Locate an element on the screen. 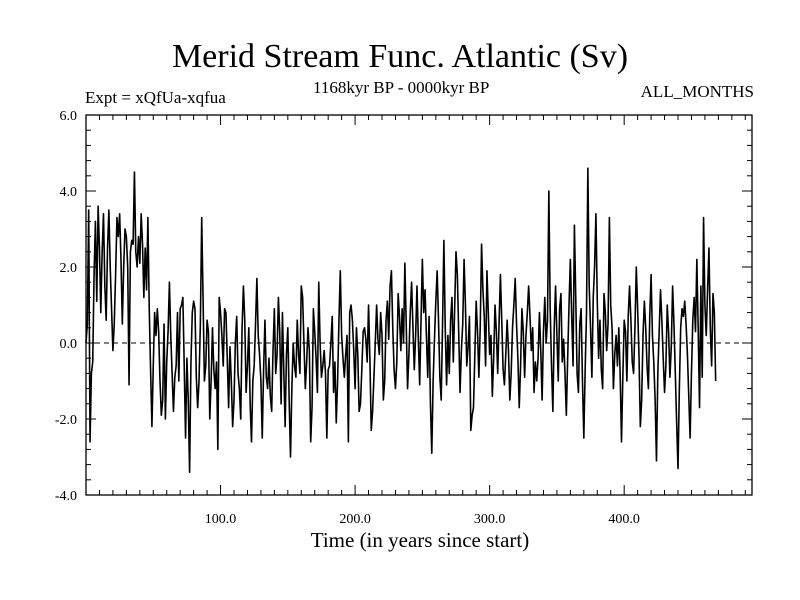  y-tick-label: -4.0 is located at coordinates (66, 496).